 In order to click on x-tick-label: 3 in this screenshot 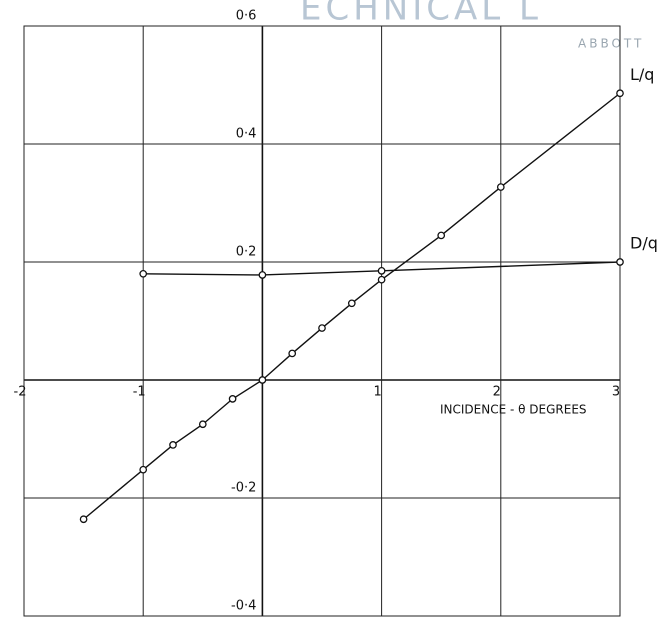, I will do `click(616, 392)`.